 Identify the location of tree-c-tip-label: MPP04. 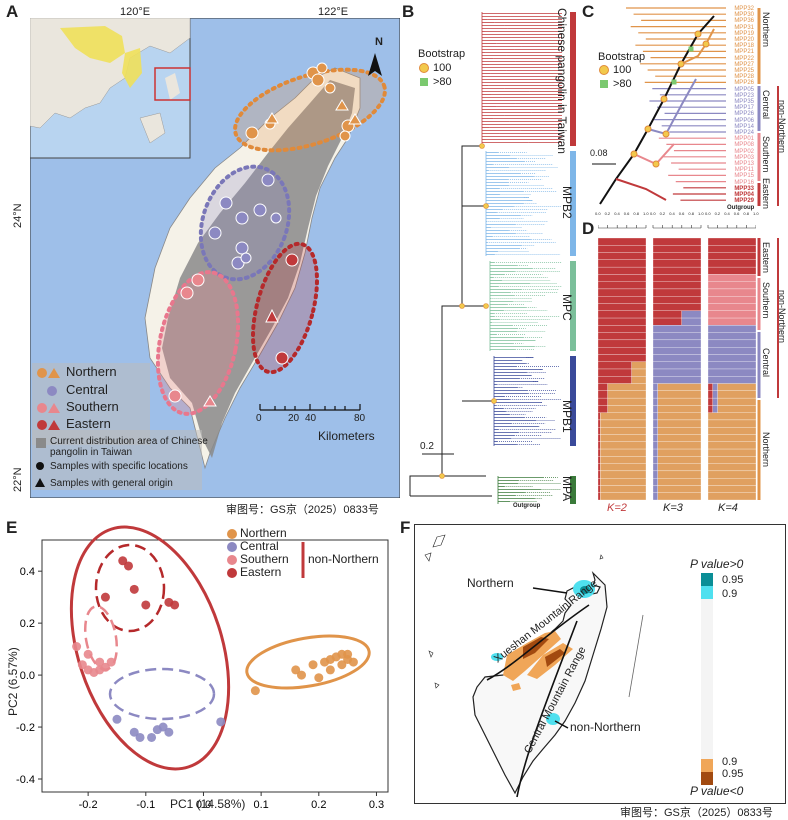
(744, 195).